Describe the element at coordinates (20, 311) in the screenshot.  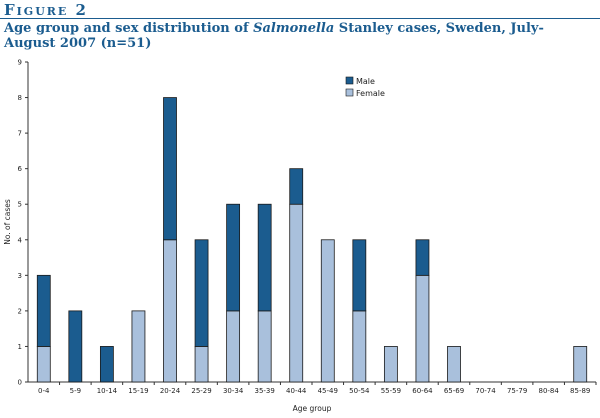
I see `y-tick-label: 2` at that location.